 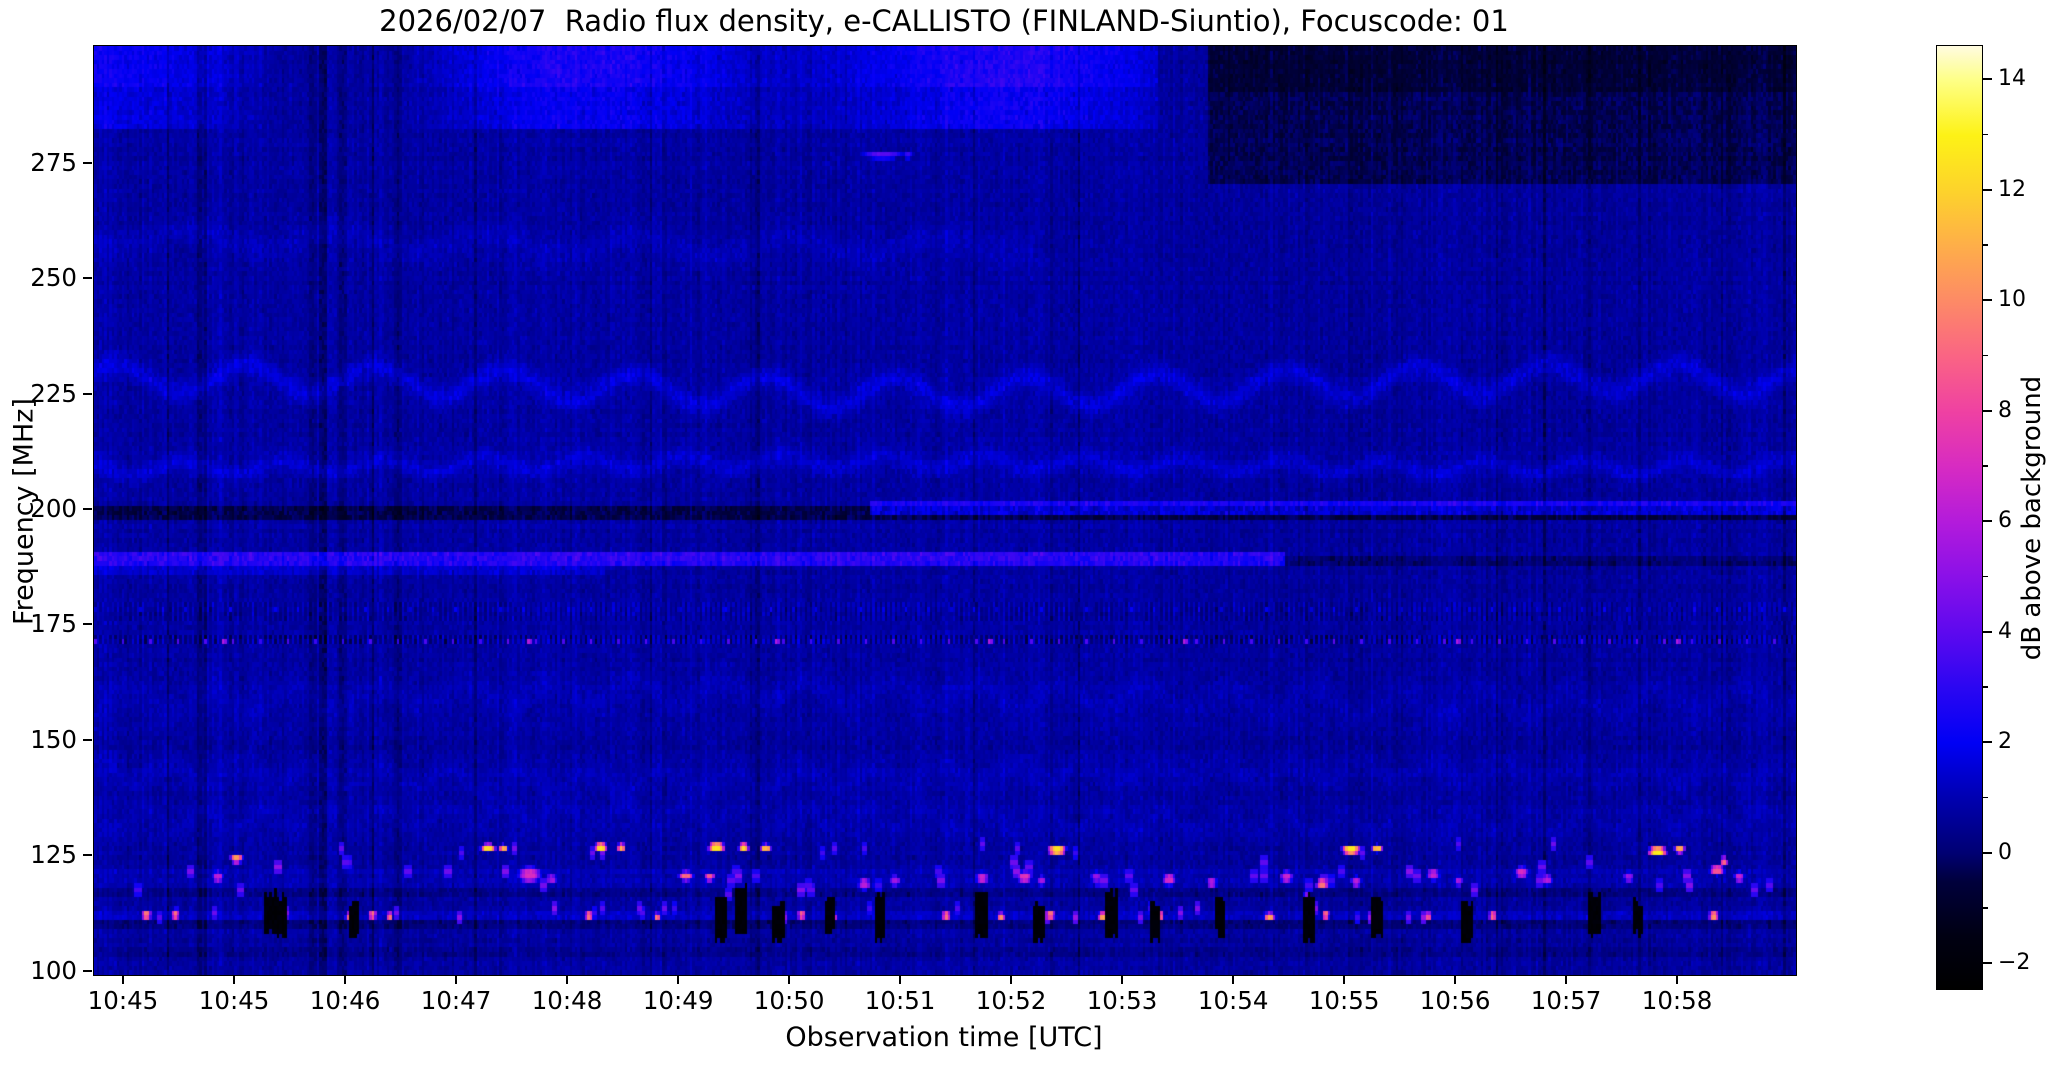 What do you see at coordinates (678, 1000) in the screenshot?
I see `x-tick-label: 10:49` at bounding box center [678, 1000].